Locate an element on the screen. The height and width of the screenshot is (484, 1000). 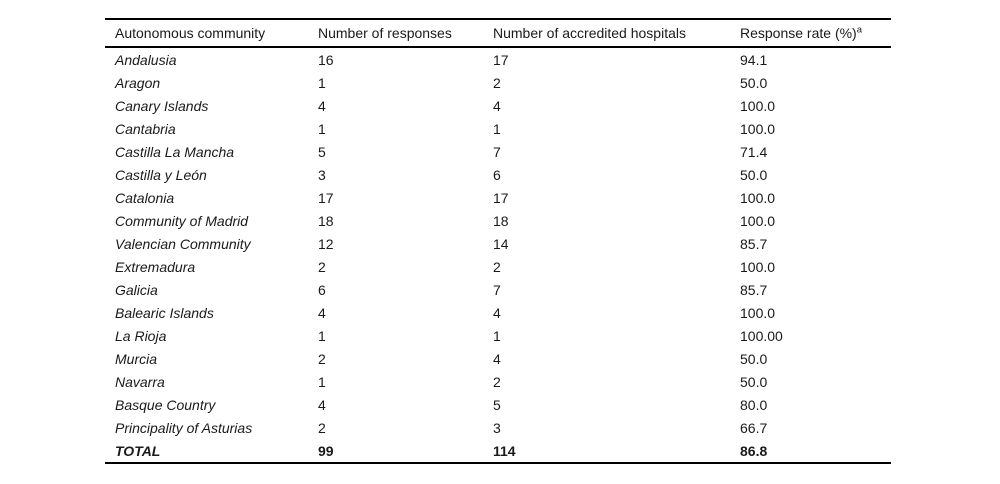
table-row: Canary Islands 4 4 100.0 is located at coordinates (498, 105).